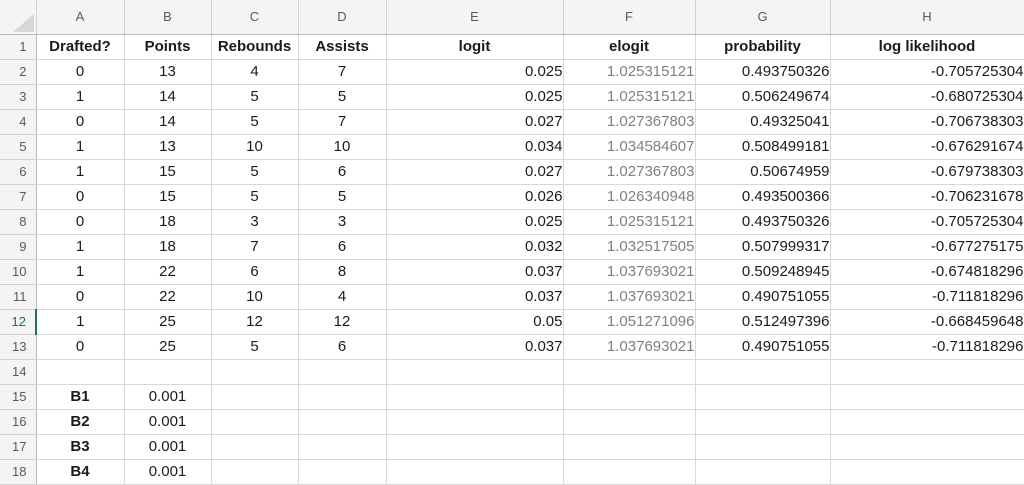 This screenshot has height=485, width=1024. I want to click on cell-D8: 3, so click(342, 221).